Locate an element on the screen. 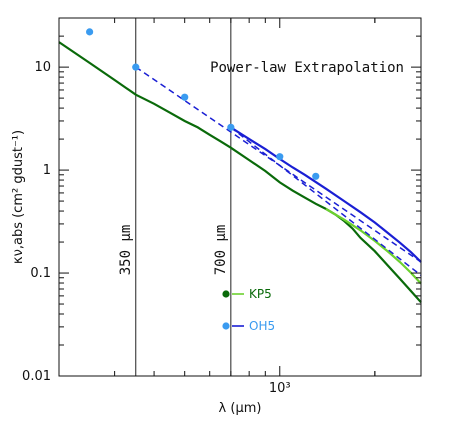 This screenshot has height=425, width=459. legend-marker-kp5 is located at coordinates (226, 294).